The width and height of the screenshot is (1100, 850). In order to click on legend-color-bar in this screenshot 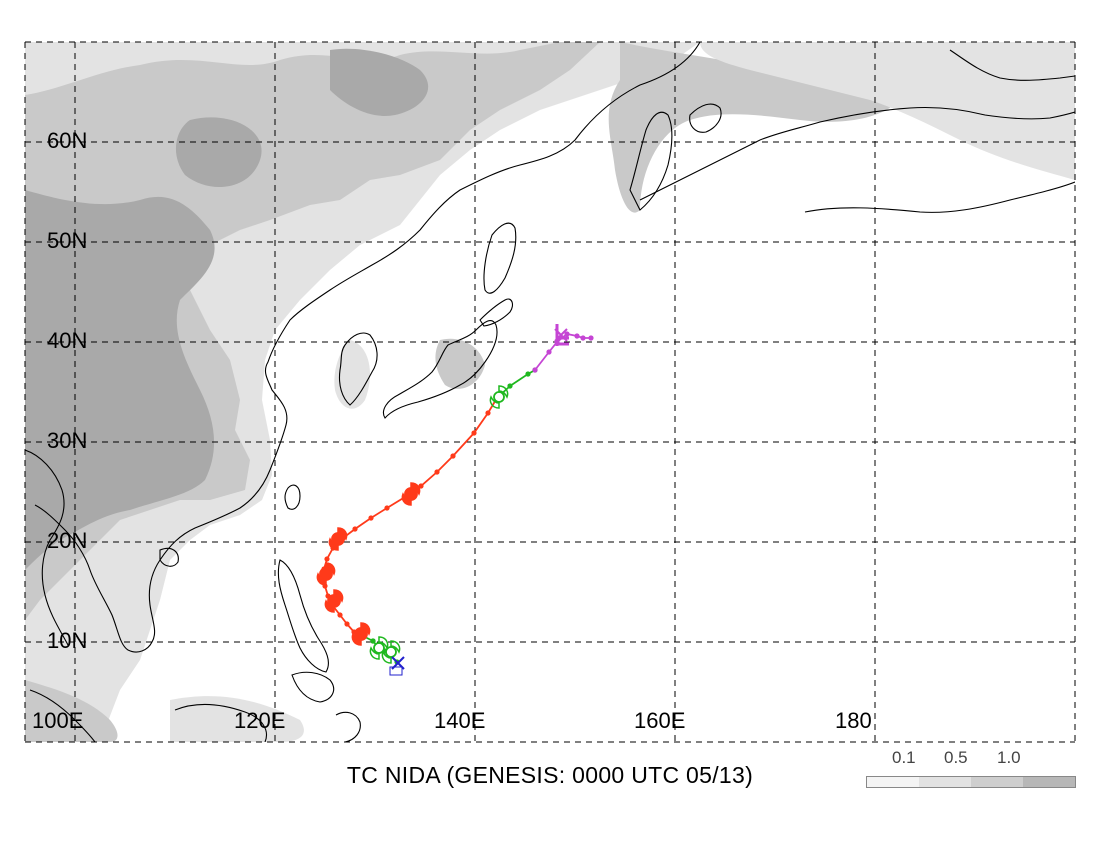, I will do `click(971, 782)`.